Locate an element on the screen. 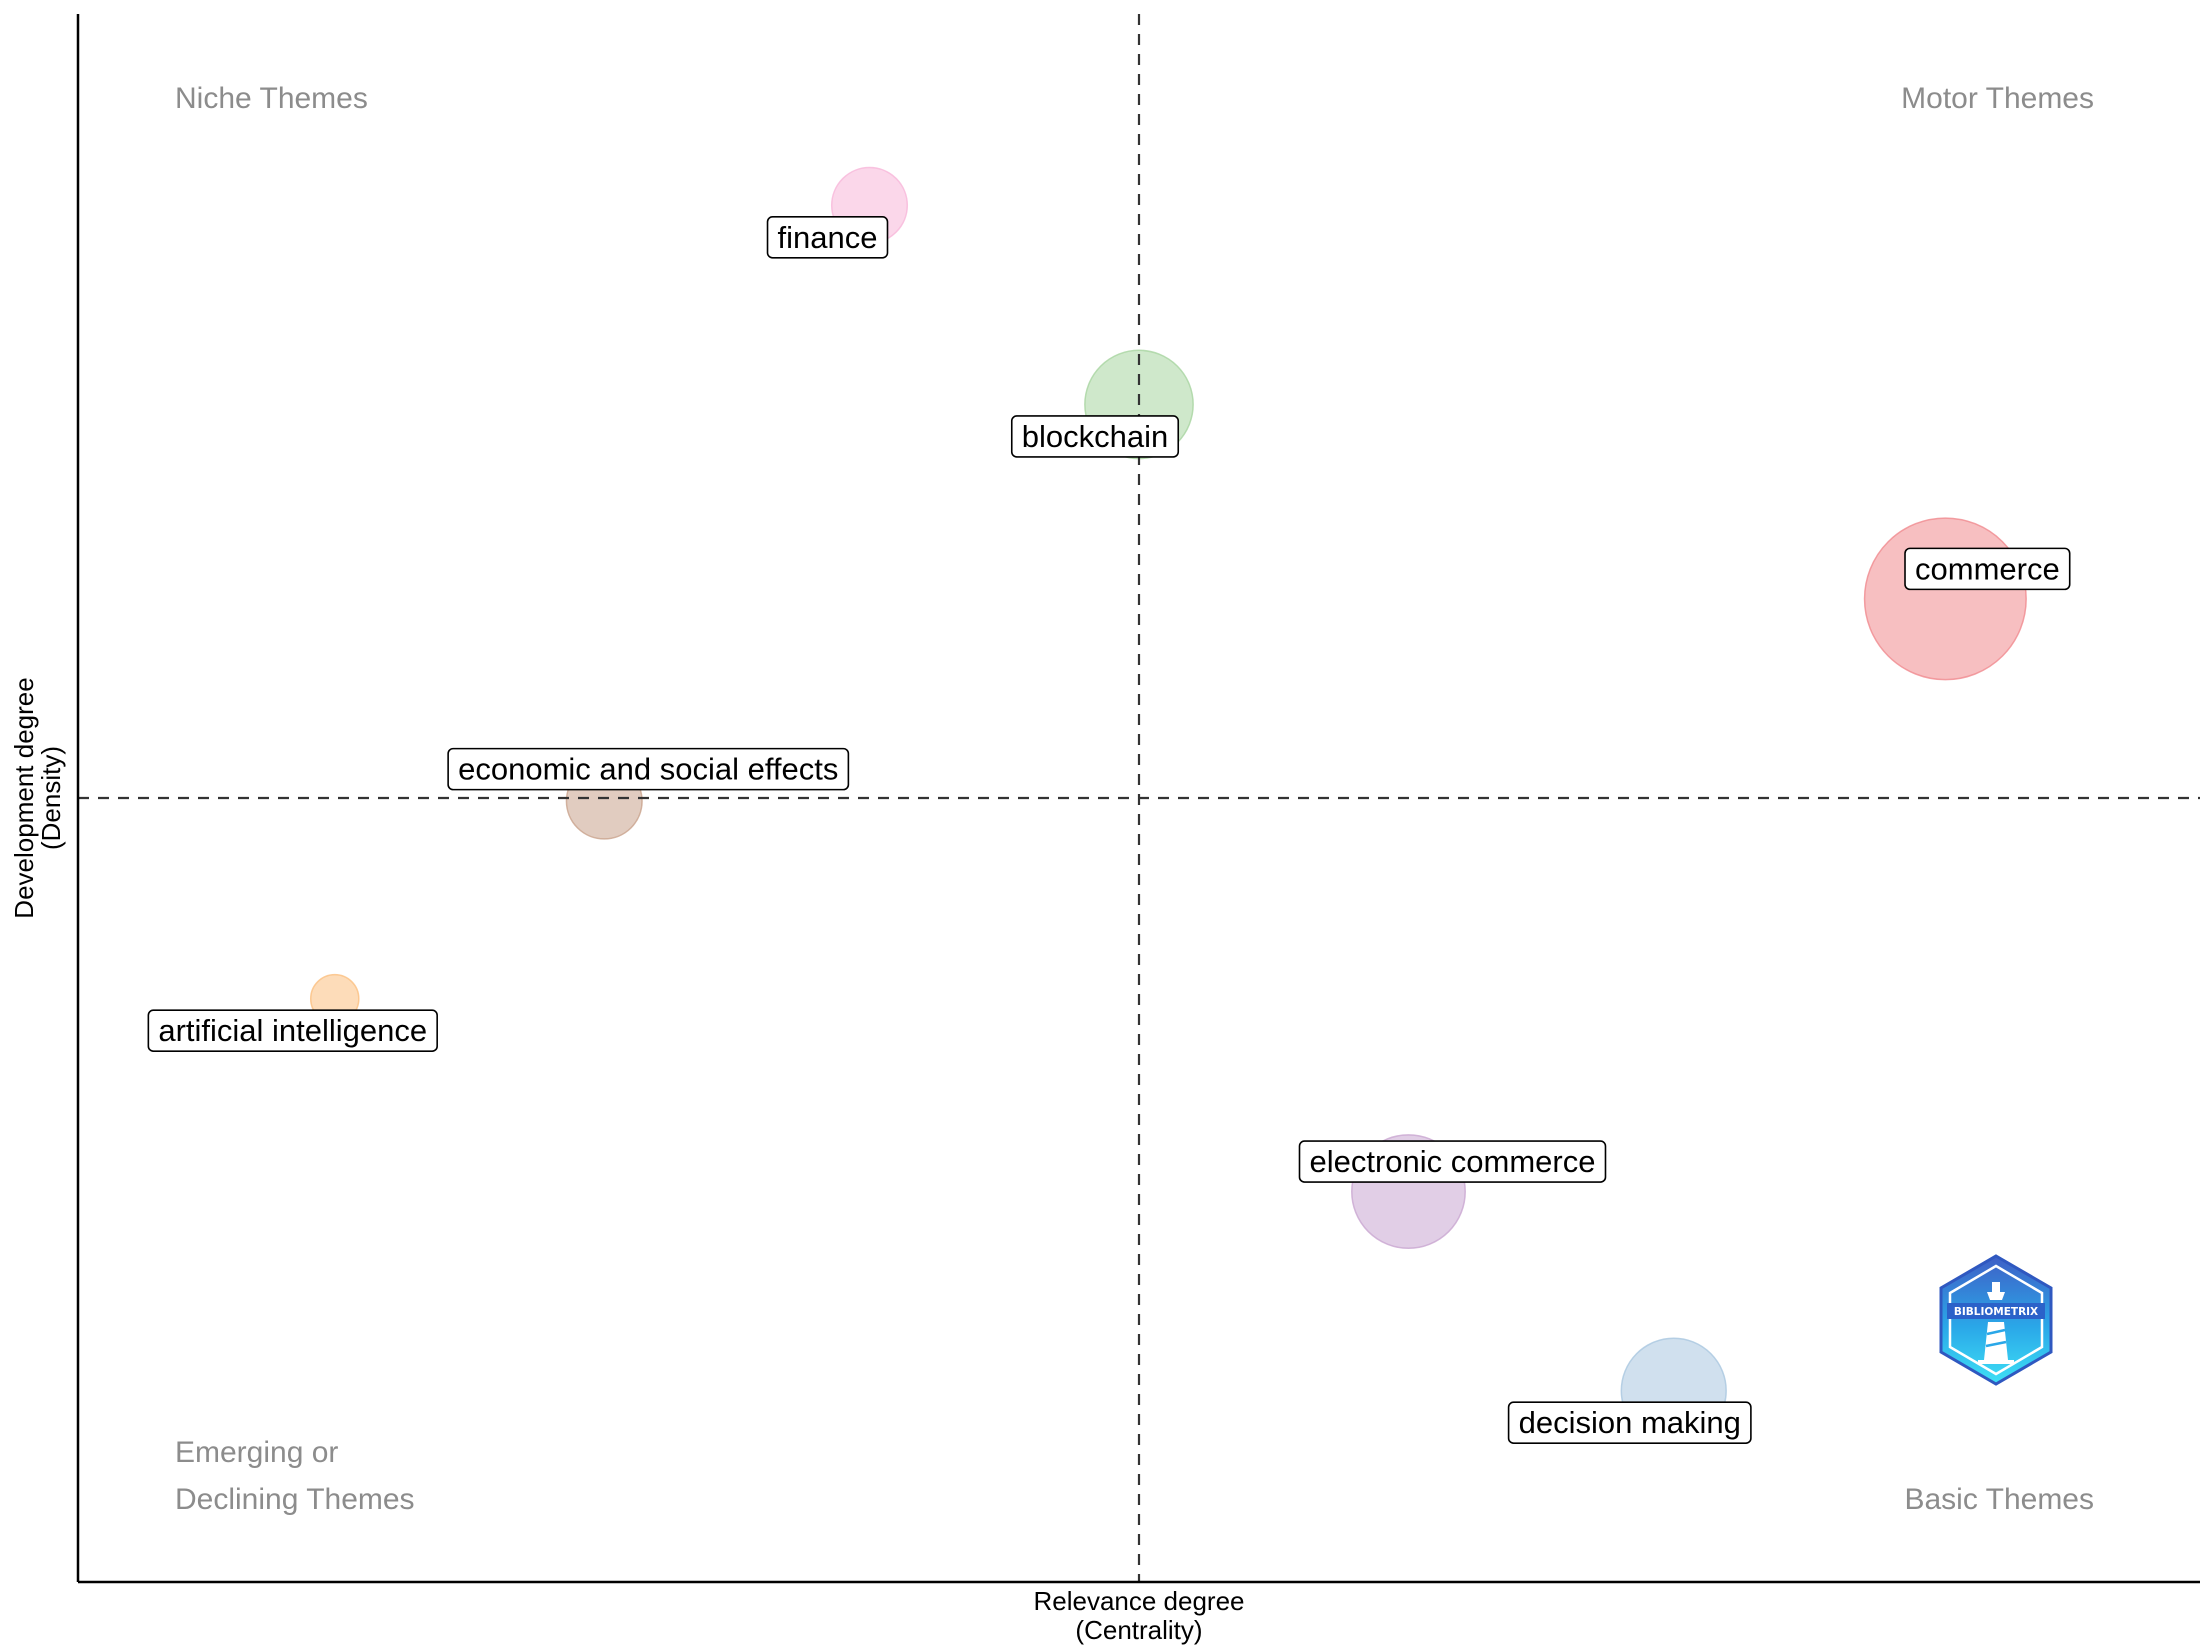 Image resolution: width=2200 pixels, height=1650 pixels. quadrant-label-emerging-line1: Emerging or is located at coordinates (256, 1452).